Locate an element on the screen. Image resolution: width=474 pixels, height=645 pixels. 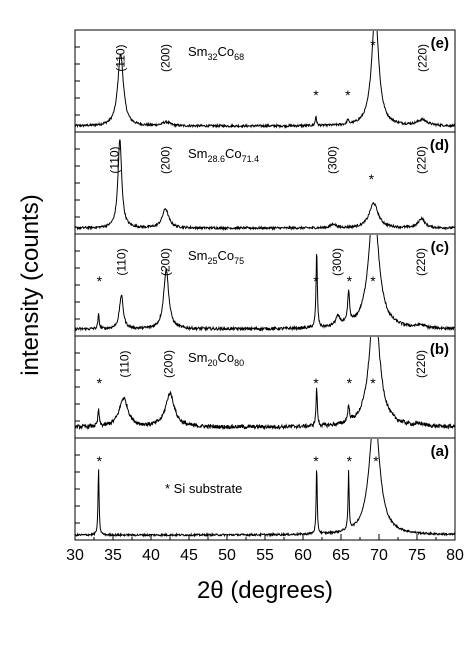
x-axis-ticks: 30 35 40 45 50 55 60 65 70 75 80 is located at coordinates (265, 549).